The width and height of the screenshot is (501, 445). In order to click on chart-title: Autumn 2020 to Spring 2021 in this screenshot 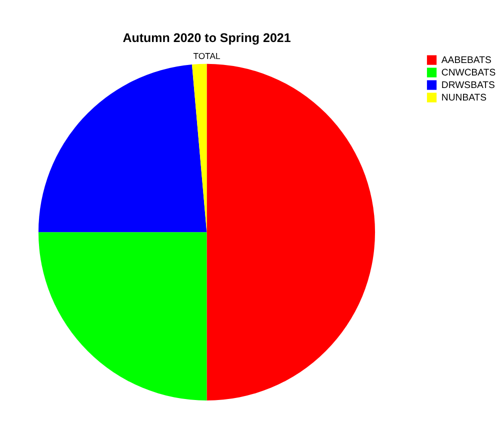, I will do `click(206, 37)`.